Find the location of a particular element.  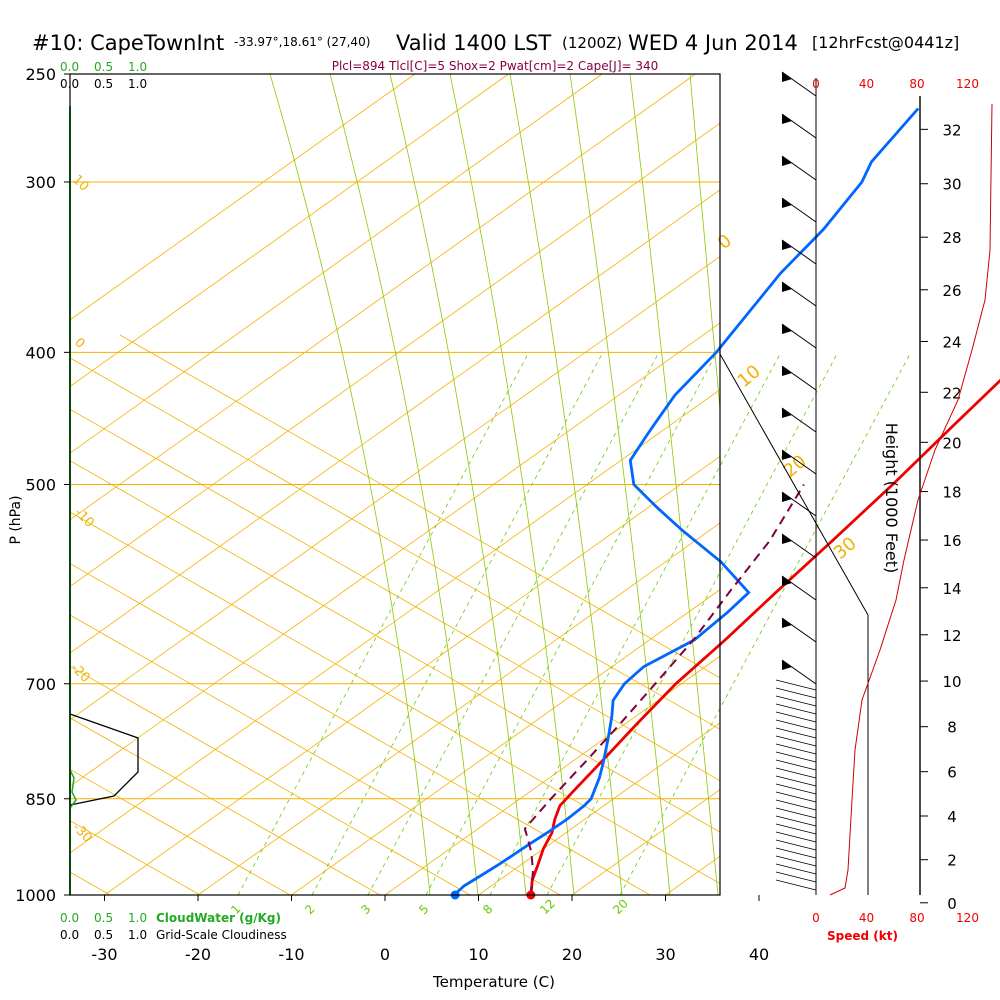

height-tick-label: 20 is located at coordinates (951, 443).